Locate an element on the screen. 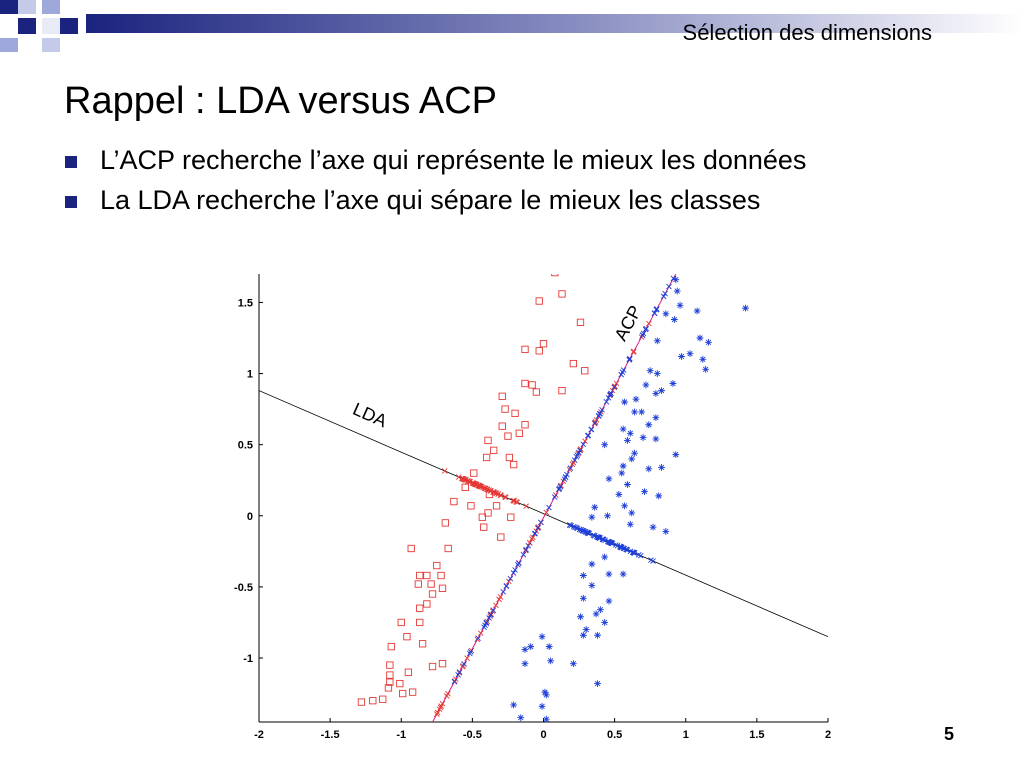 The width and height of the screenshot is (1024, 768). x-tick-label: 1 is located at coordinates (686, 735).